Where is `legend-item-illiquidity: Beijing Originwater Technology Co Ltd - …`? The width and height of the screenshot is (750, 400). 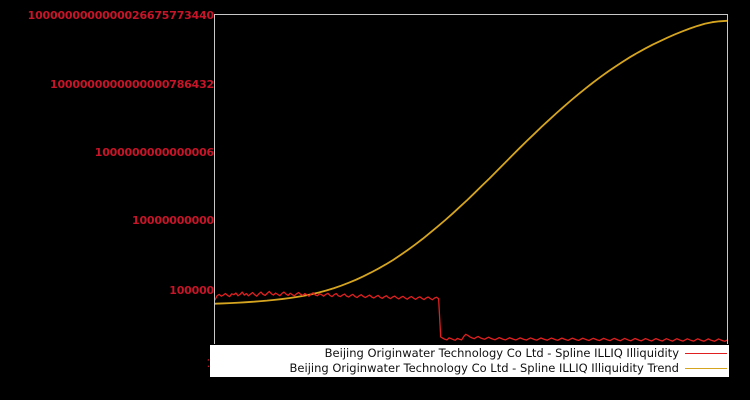 legend-item-illiquidity: Beijing Originwater Technology Co Ltd - … is located at coordinates (469, 353).